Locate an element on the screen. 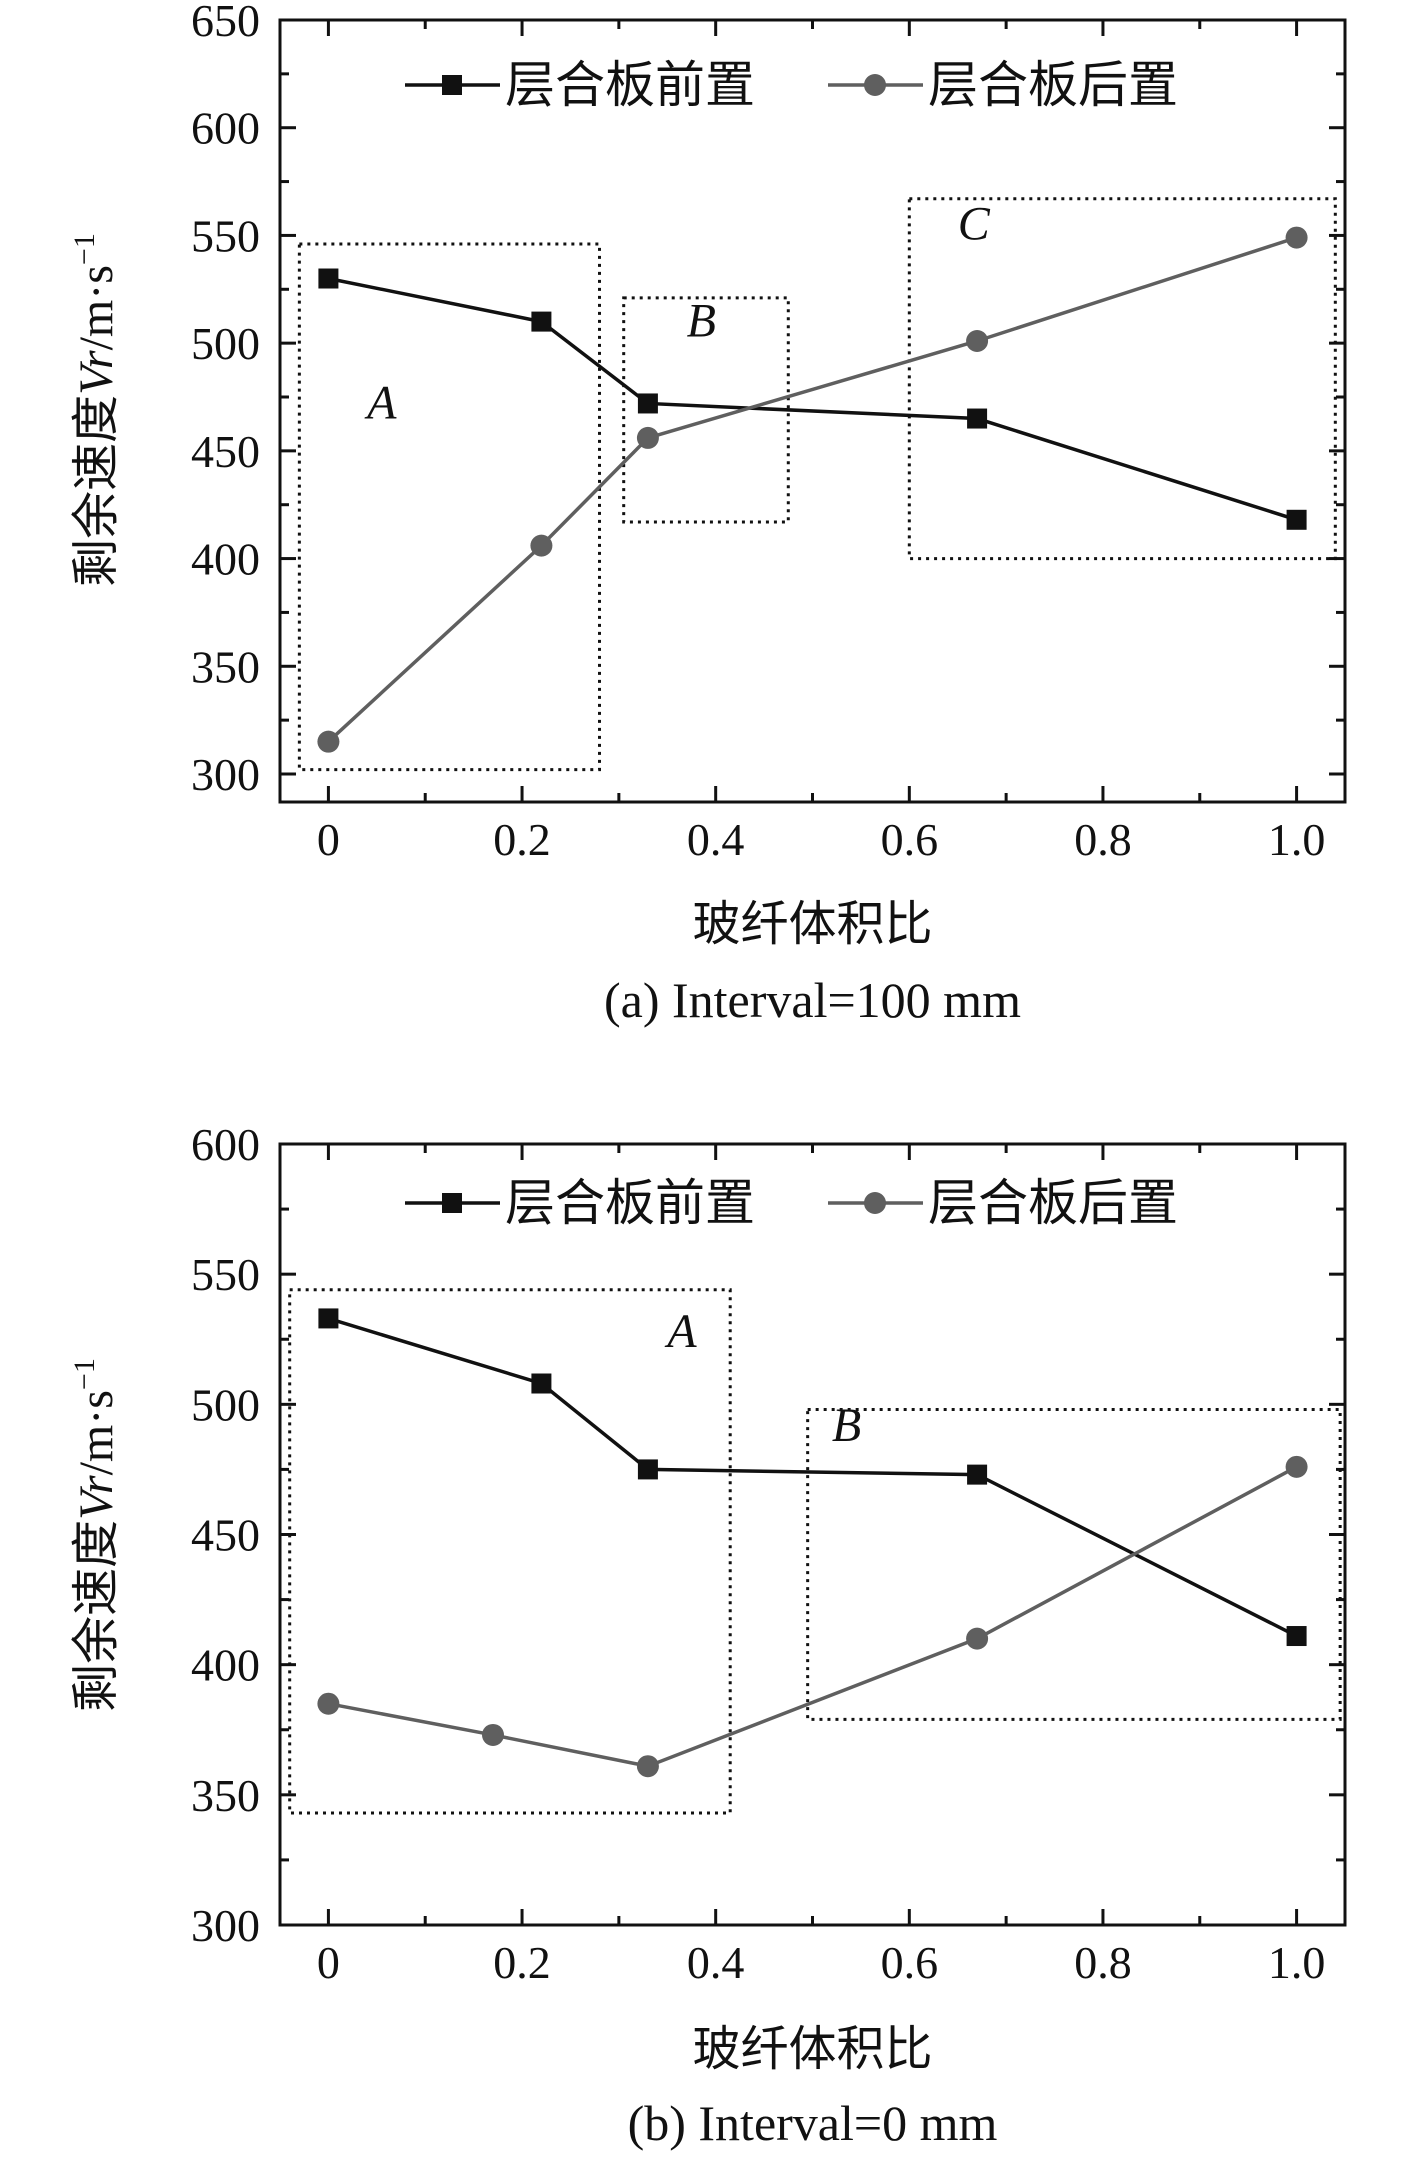 The image size is (1417, 2163). y-tick-label: 650 is located at coordinates (225, 23).